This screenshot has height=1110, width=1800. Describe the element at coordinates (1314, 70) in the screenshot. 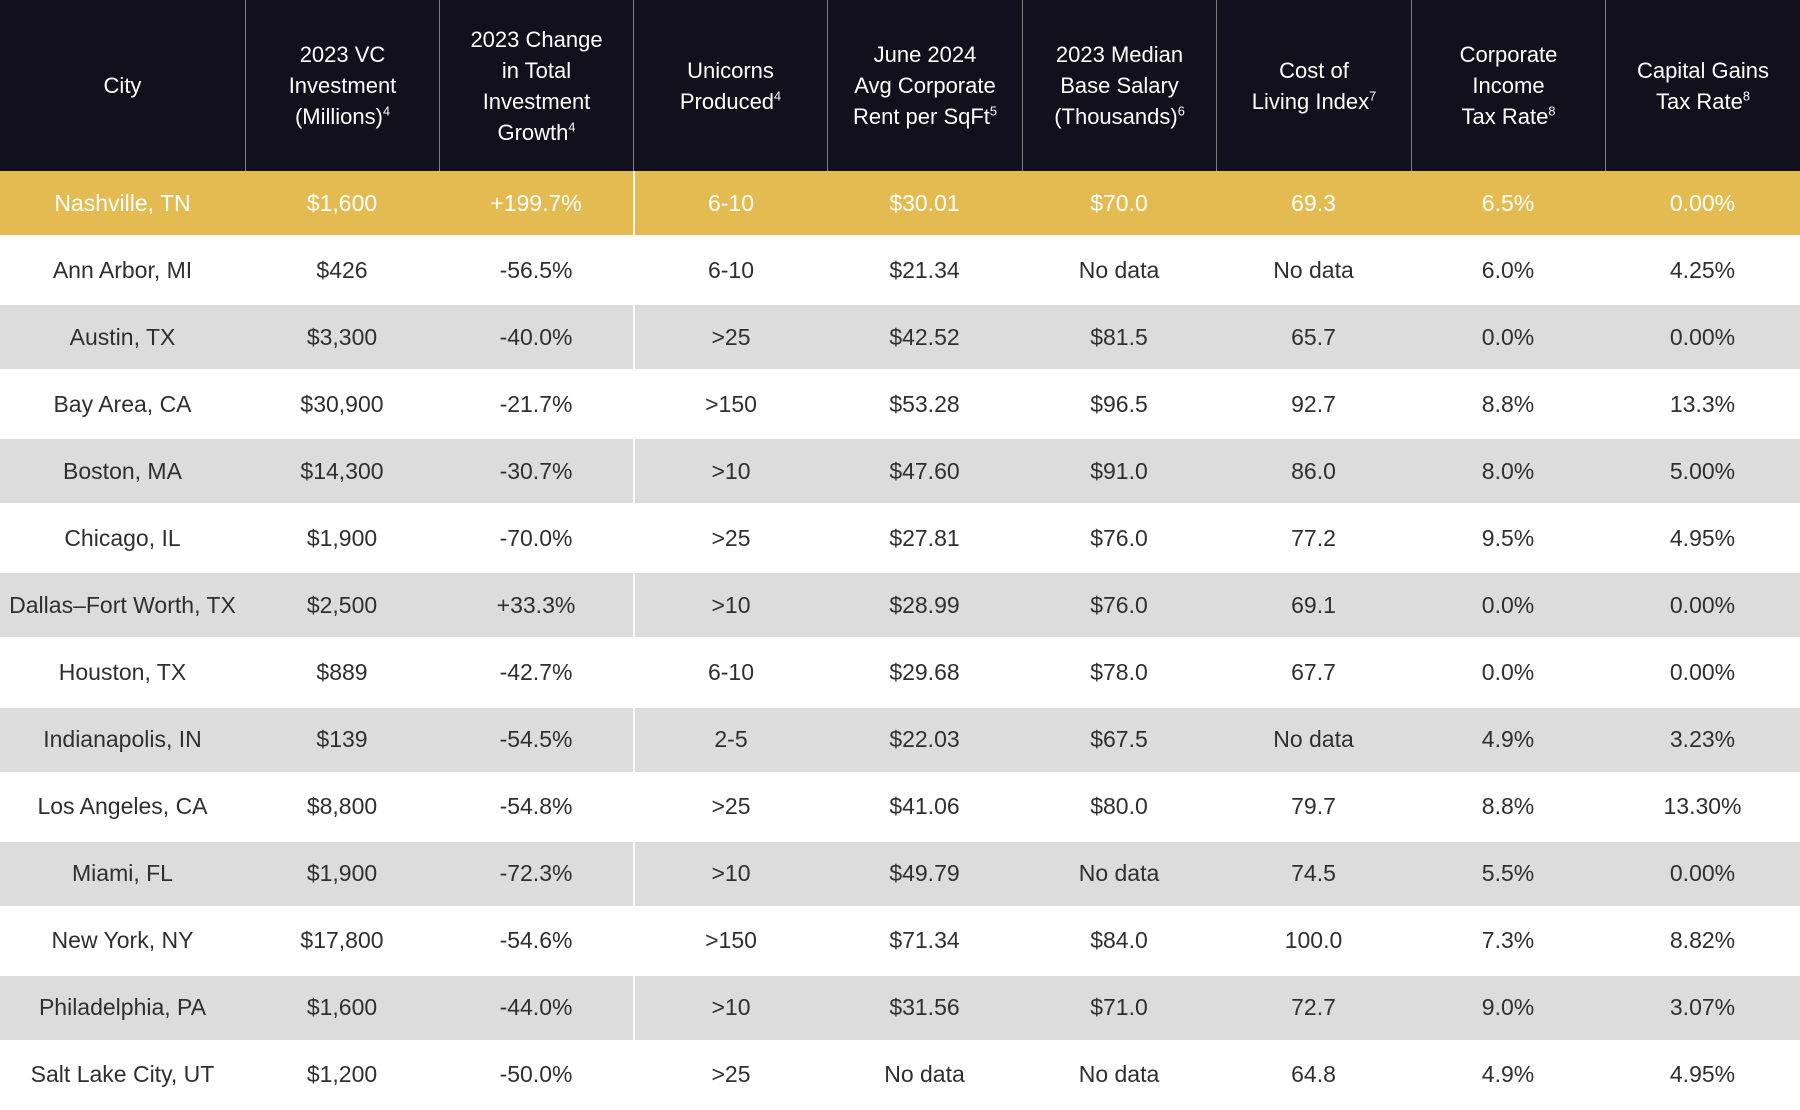

I see `header-label-line: Cost of` at that location.